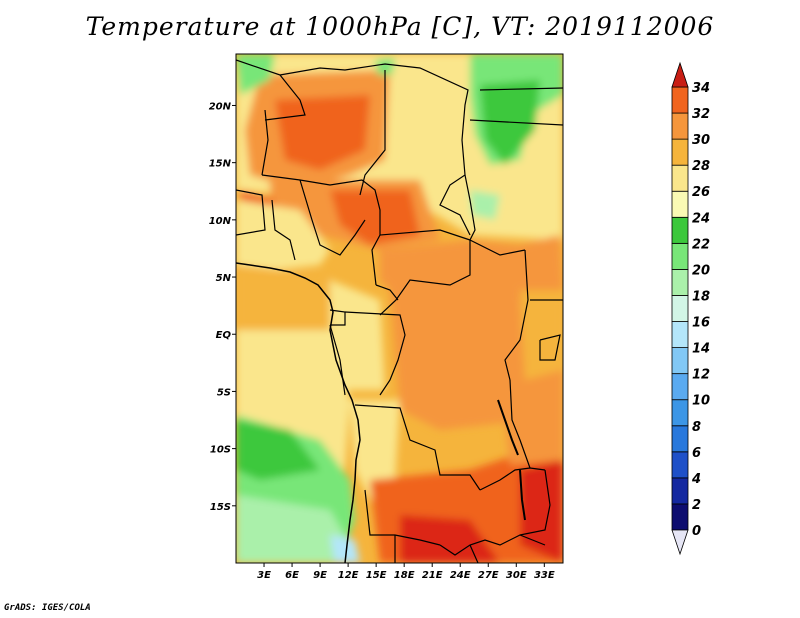 This screenshot has height=618, width=800. Describe the element at coordinates (701, 296) in the screenshot. I see `colorbar-level-label: 18` at that location.